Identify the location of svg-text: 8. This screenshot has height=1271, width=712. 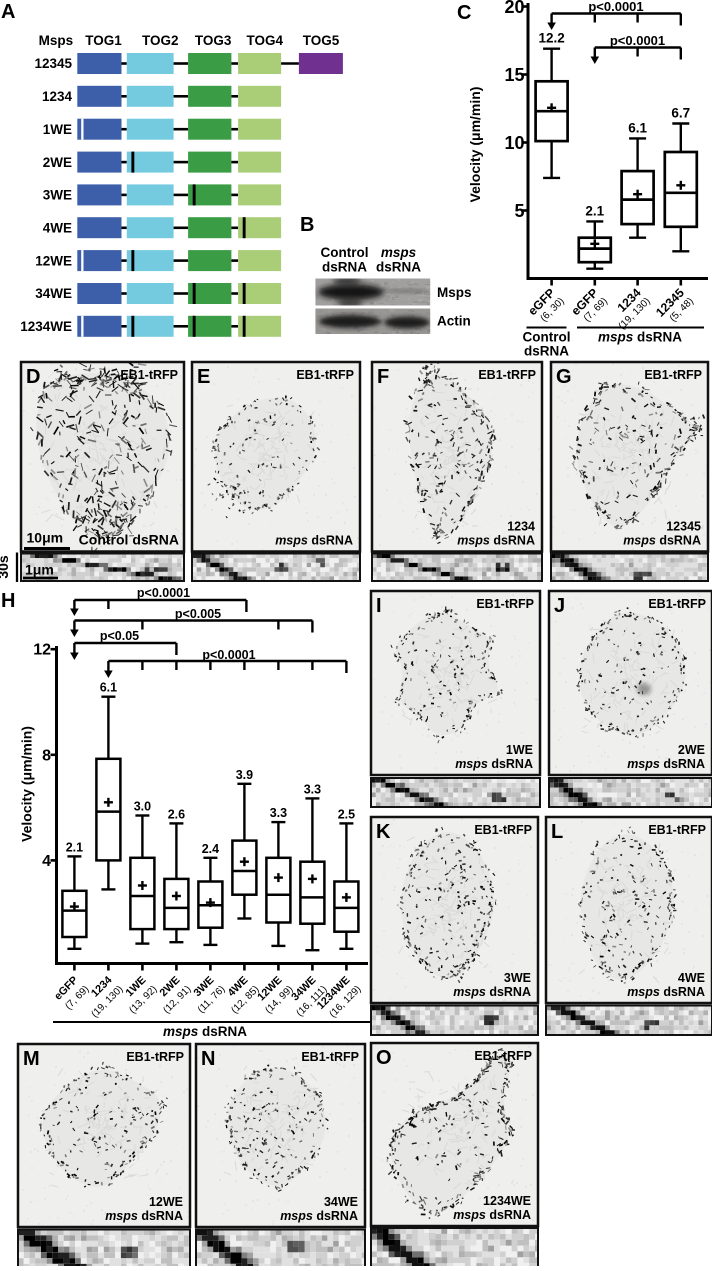
(46, 755).